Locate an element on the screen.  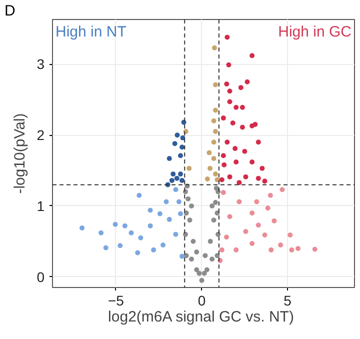
y-tick-label: 2 is located at coordinates (40, 135).